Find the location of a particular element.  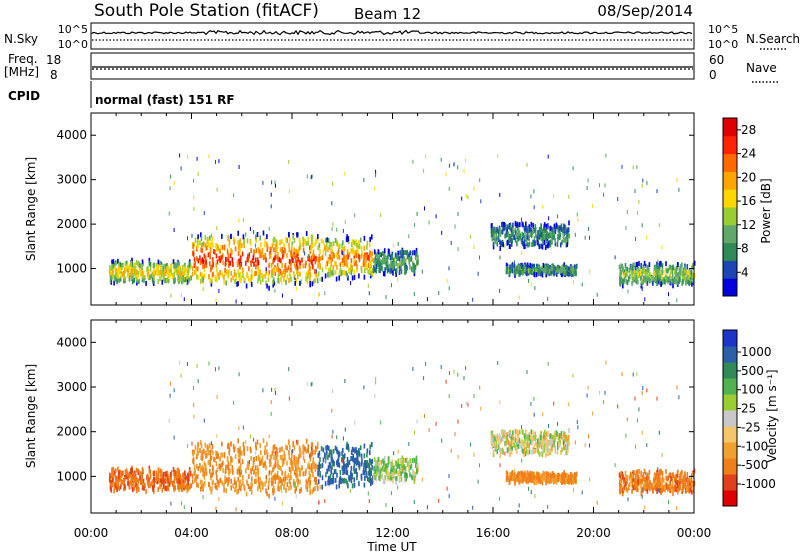

y-tick-label: 2000 is located at coordinates (71, 224).